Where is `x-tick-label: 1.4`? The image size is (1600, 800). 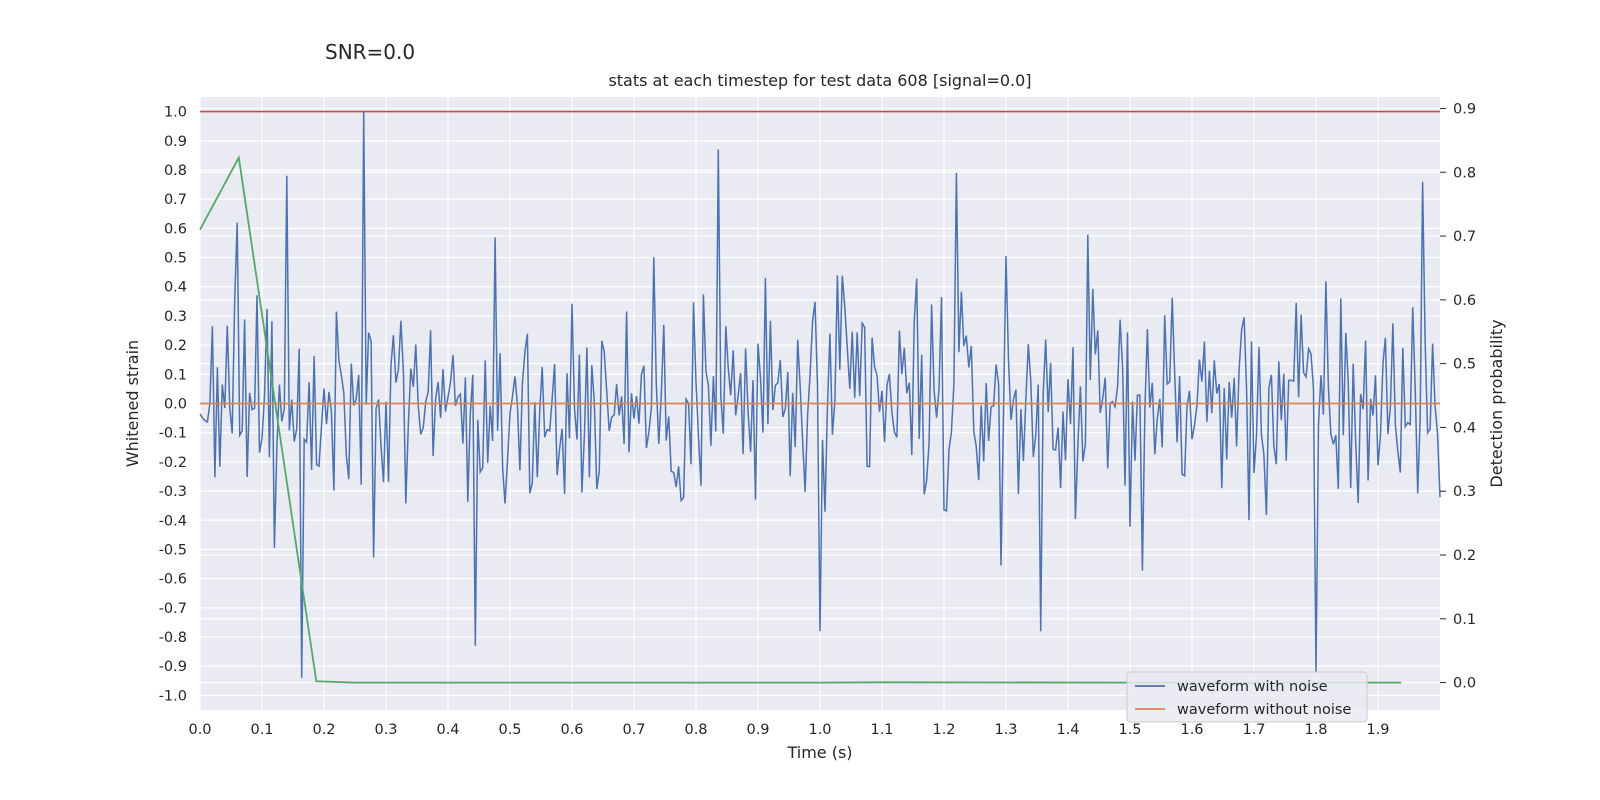
x-tick-label: 1.4 is located at coordinates (1067, 730).